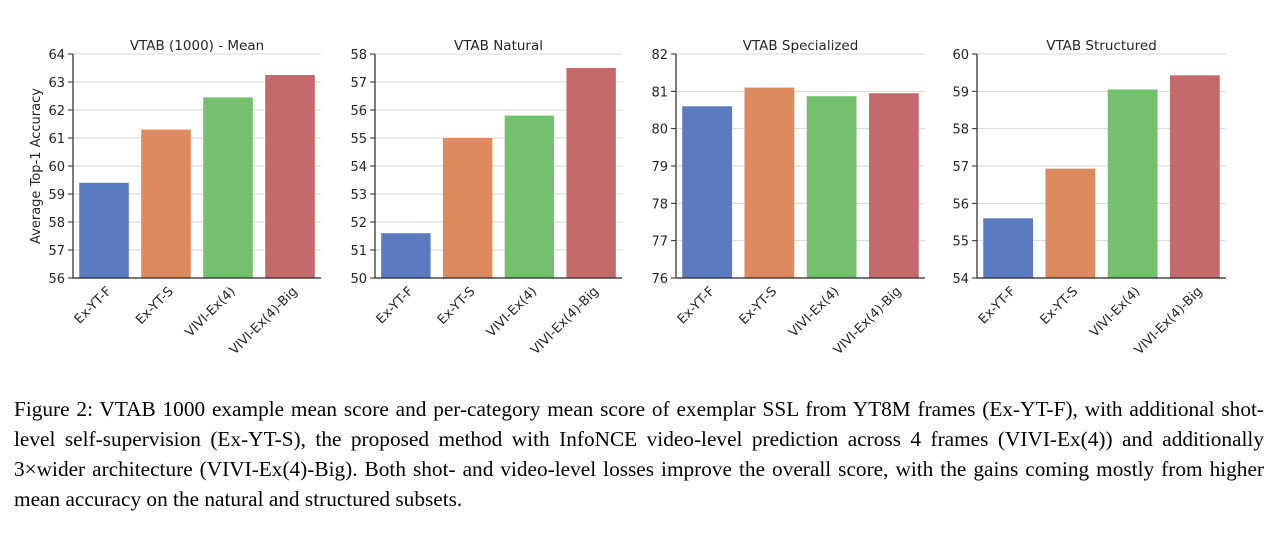 The height and width of the screenshot is (545, 1276). What do you see at coordinates (358, 223) in the screenshot?
I see `y-tick-label: 52` at bounding box center [358, 223].